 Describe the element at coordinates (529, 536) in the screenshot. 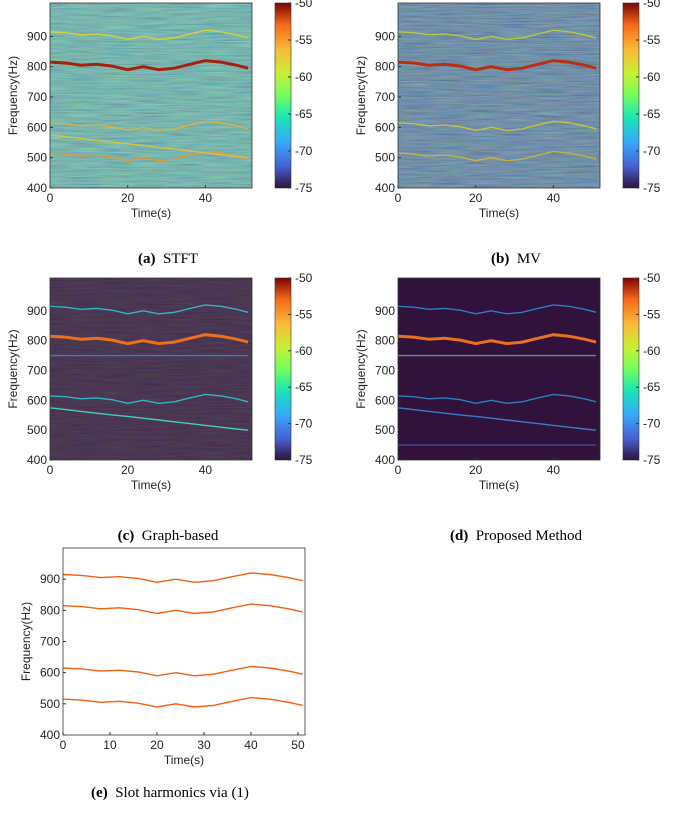

I see `caption-text: Proposed Method` at that location.